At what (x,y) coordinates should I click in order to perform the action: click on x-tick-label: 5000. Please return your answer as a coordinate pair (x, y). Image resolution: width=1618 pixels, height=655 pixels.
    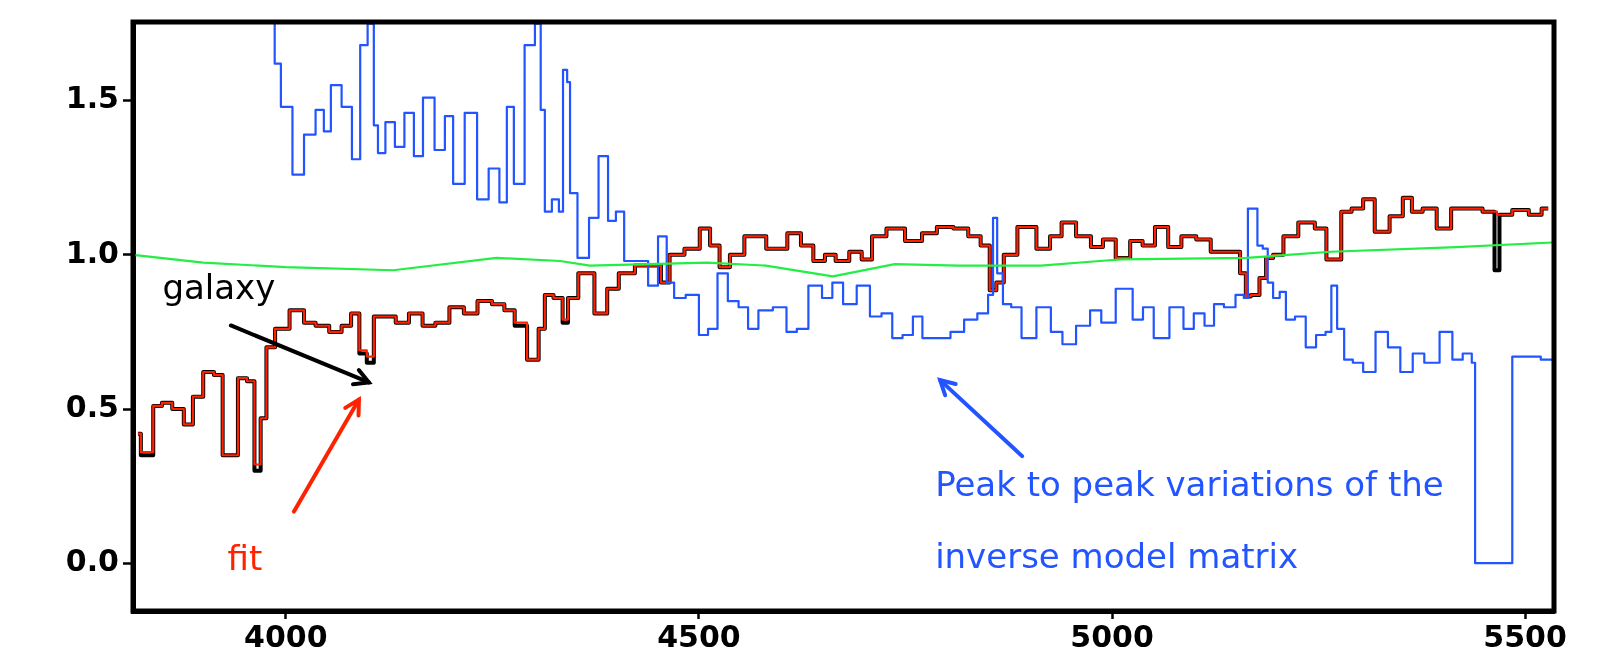
    Looking at the image, I should click on (1112, 636).